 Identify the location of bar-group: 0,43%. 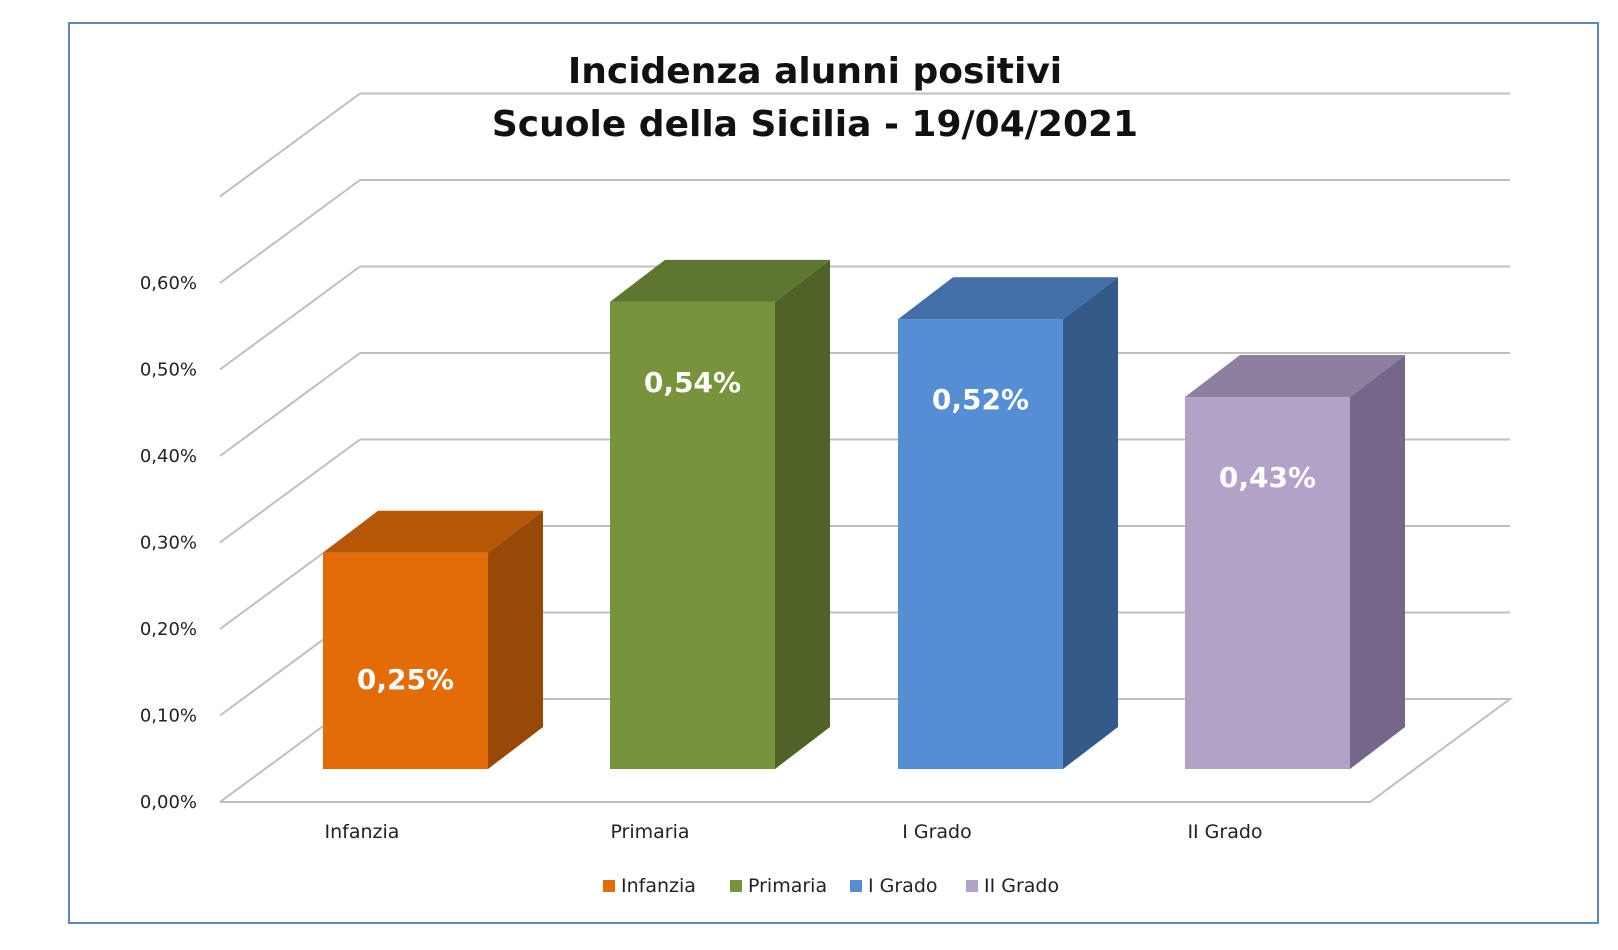
(1295, 562).